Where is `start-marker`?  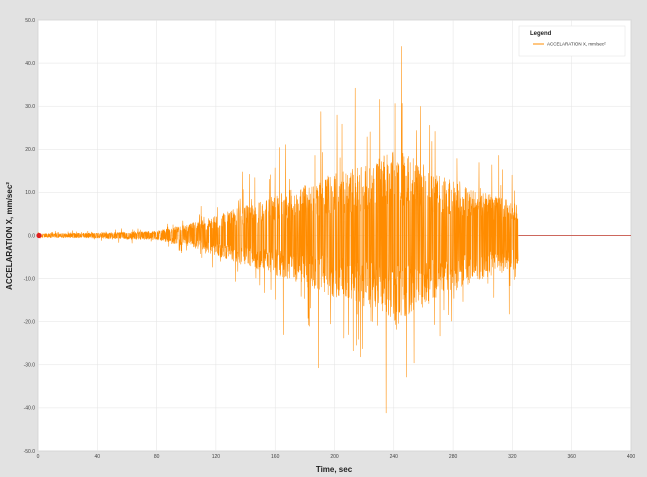 start-marker is located at coordinates (39, 235).